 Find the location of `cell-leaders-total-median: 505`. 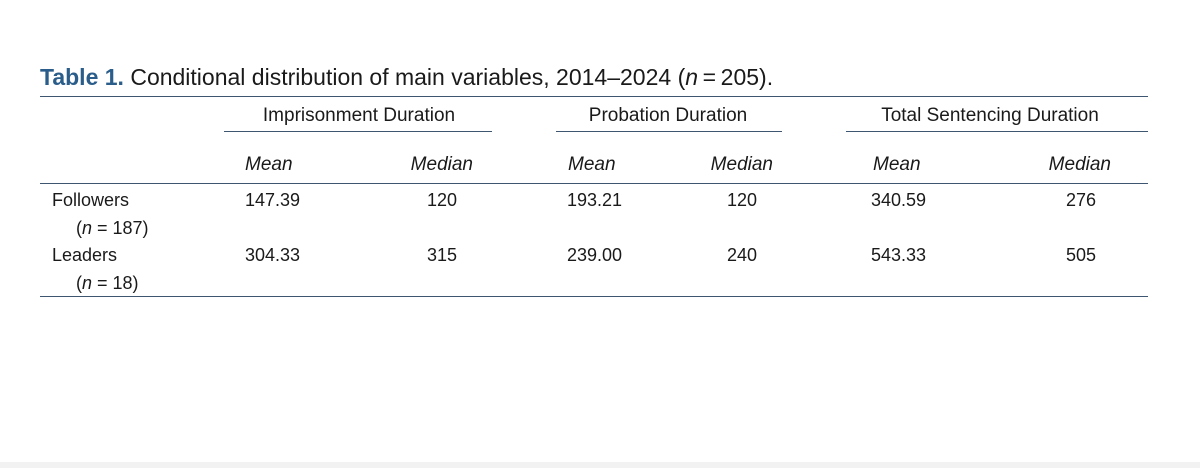

cell-leaders-total-median: 505 is located at coordinates (1080, 255).